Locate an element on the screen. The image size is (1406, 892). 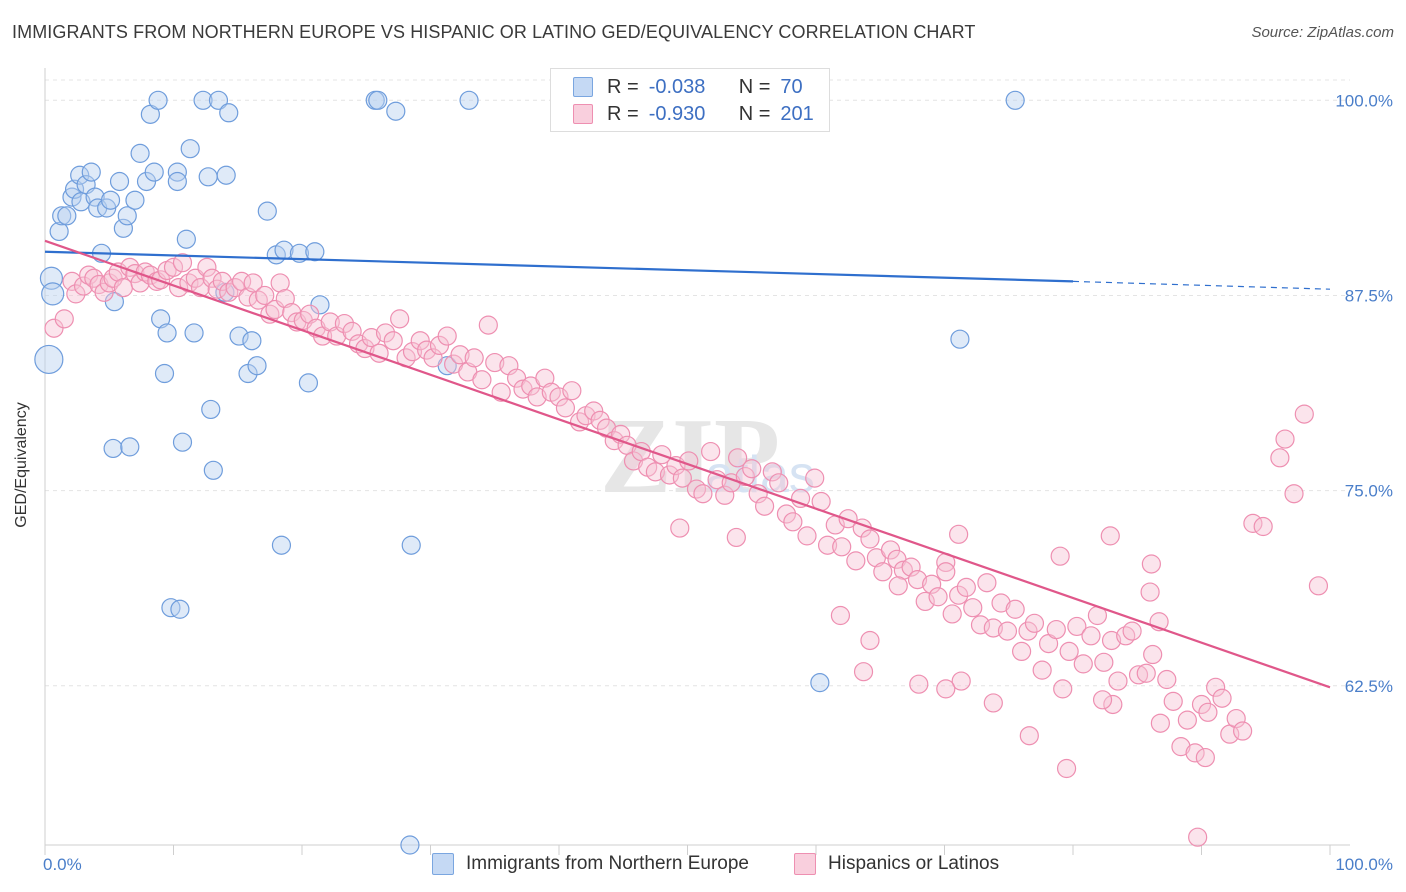
y-tick-label: 62.5% is located at coordinates (1369, 686).